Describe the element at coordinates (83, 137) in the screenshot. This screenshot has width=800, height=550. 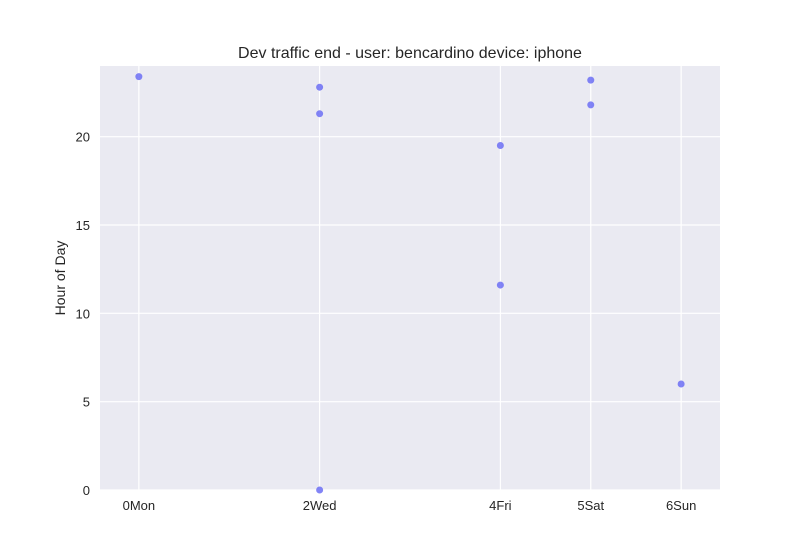
I see `y-tick-label: 20` at that location.